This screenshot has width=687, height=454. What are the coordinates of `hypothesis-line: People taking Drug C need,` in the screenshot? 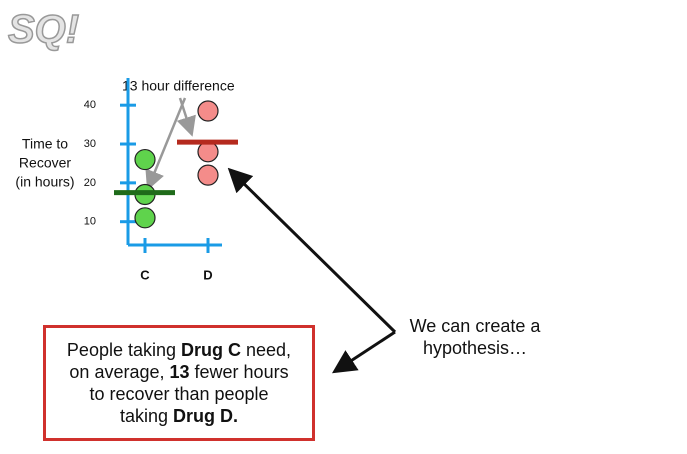 It's located at (179, 350).